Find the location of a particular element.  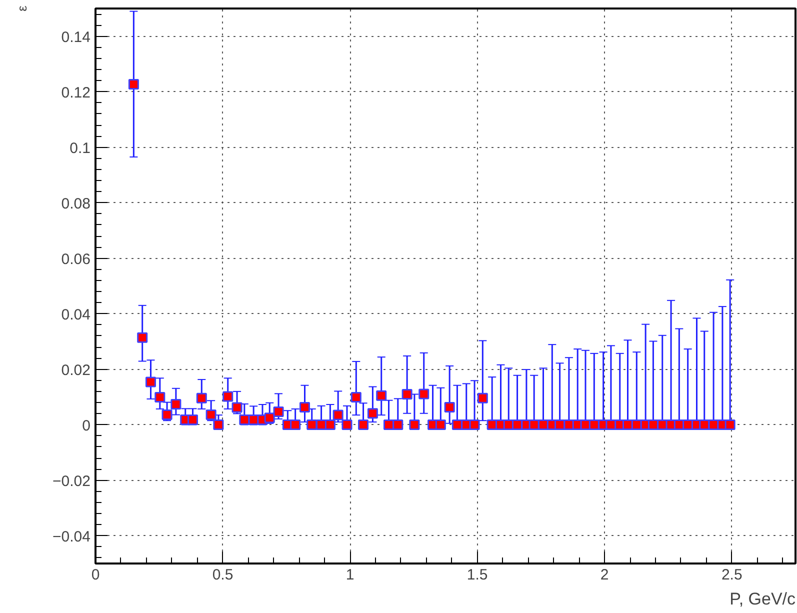

y-tick-label: 0.08 is located at coordinates (76, 203).